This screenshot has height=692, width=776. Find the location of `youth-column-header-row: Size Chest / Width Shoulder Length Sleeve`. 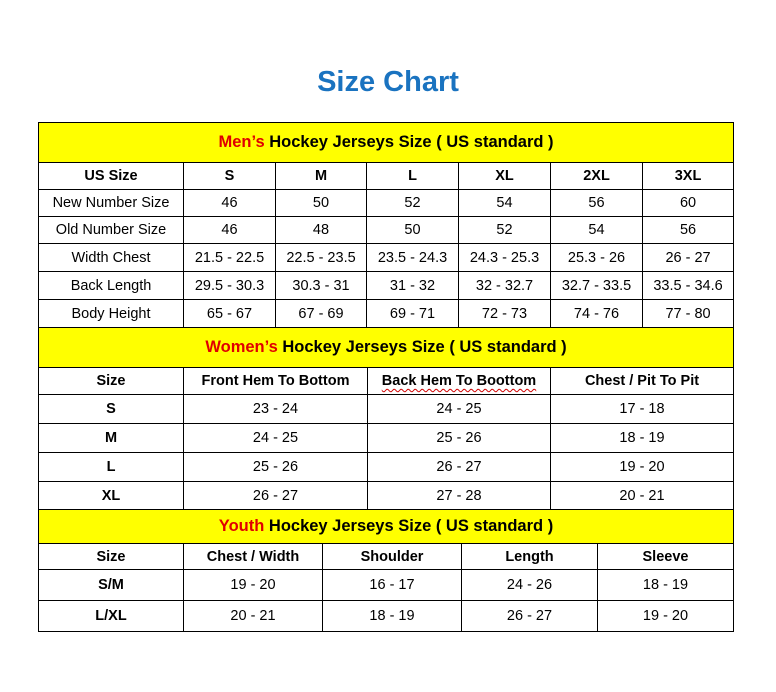

youth-column-header-row: Size Chest / Width Shoulder Length Sleeve is located at coordinates (386, 556).